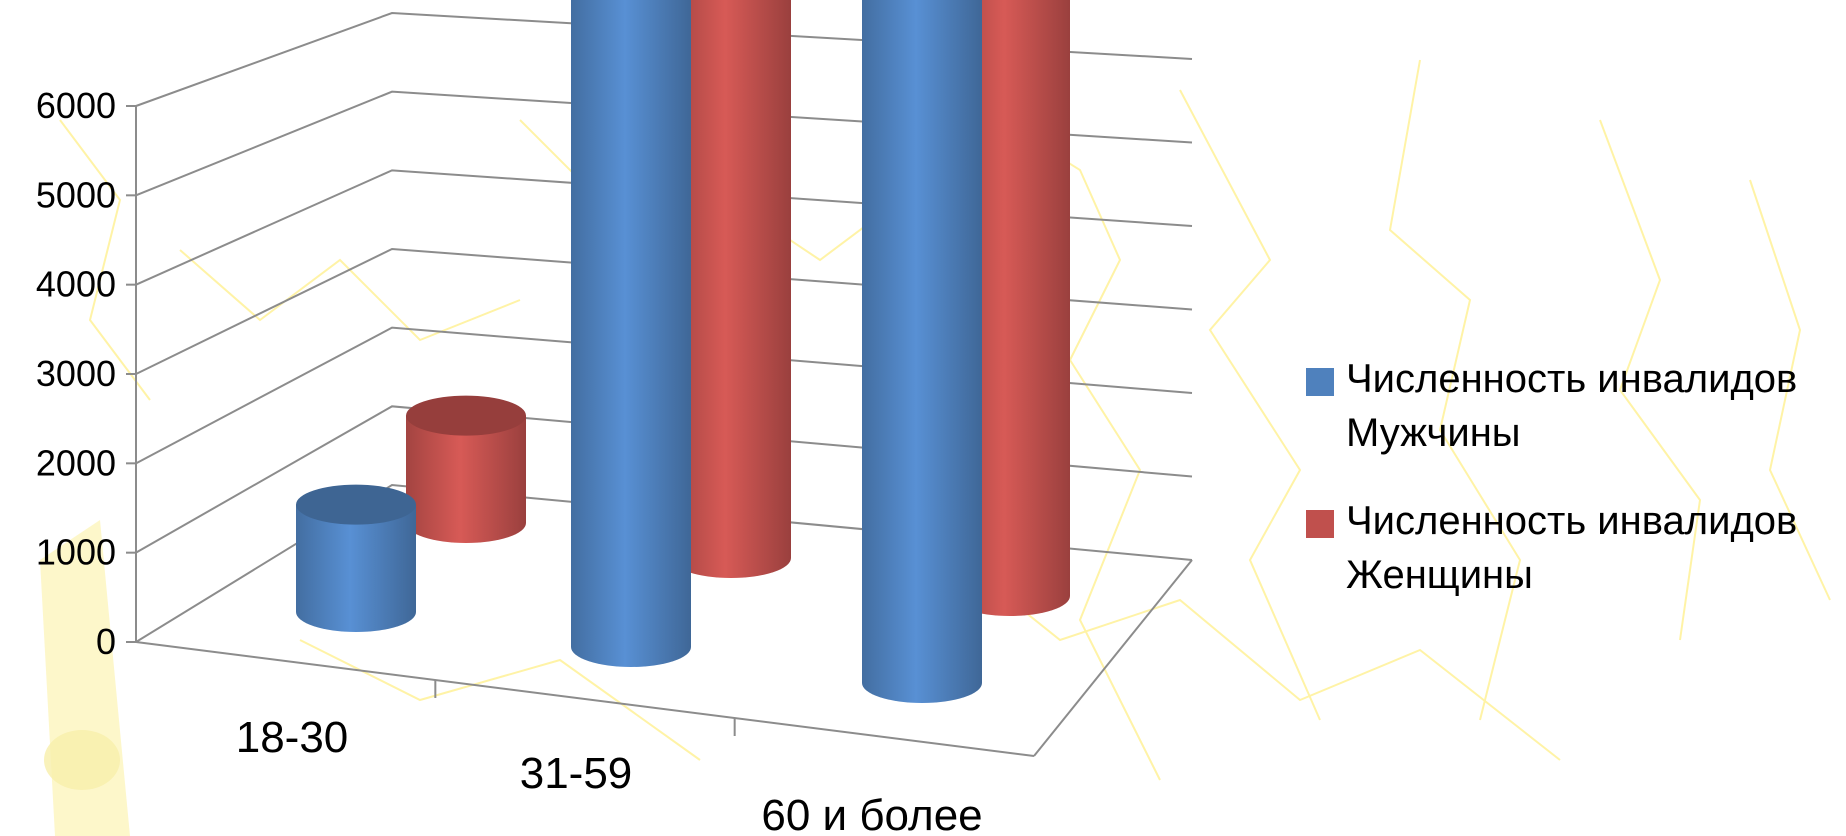 The height and width of the screenshot is (836, 1846). Describe the element at coordinates (1572, 548) in the screenshot. I see `legend-label-female: Численность инвалидов Женщины` at that location.